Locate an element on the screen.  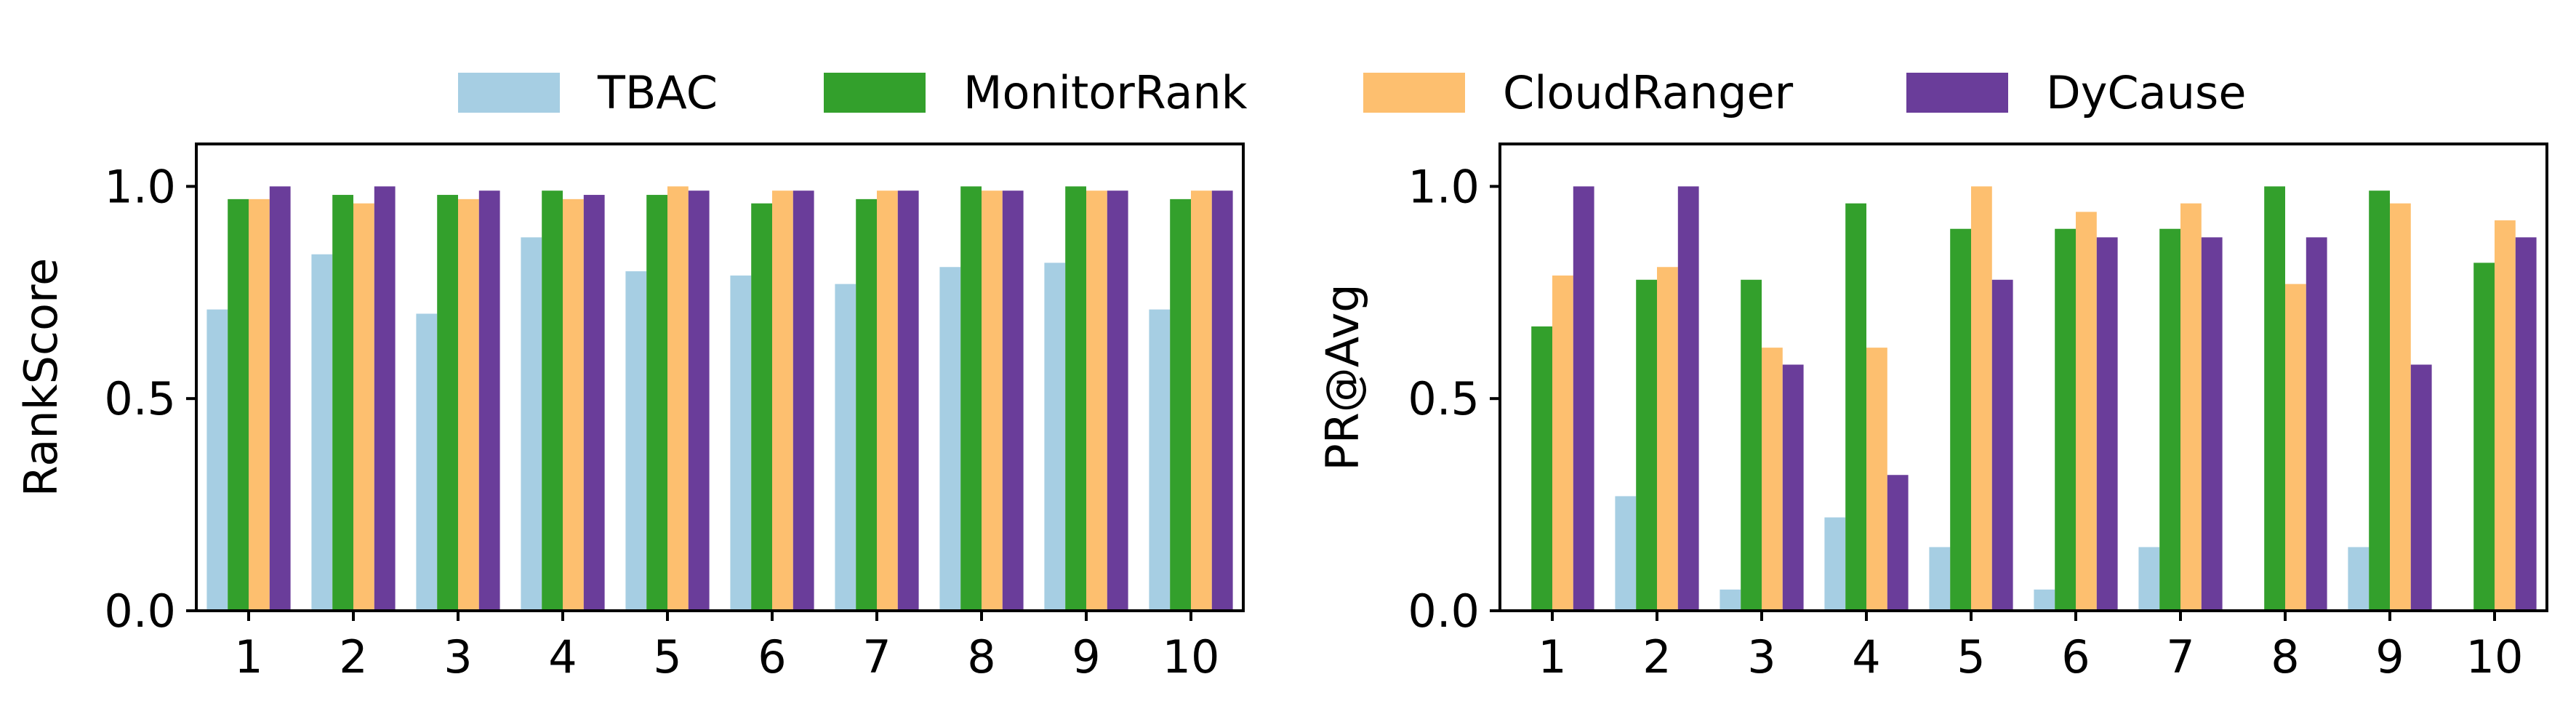
legend-swatch-tbac is located at coordinates (509, 92).